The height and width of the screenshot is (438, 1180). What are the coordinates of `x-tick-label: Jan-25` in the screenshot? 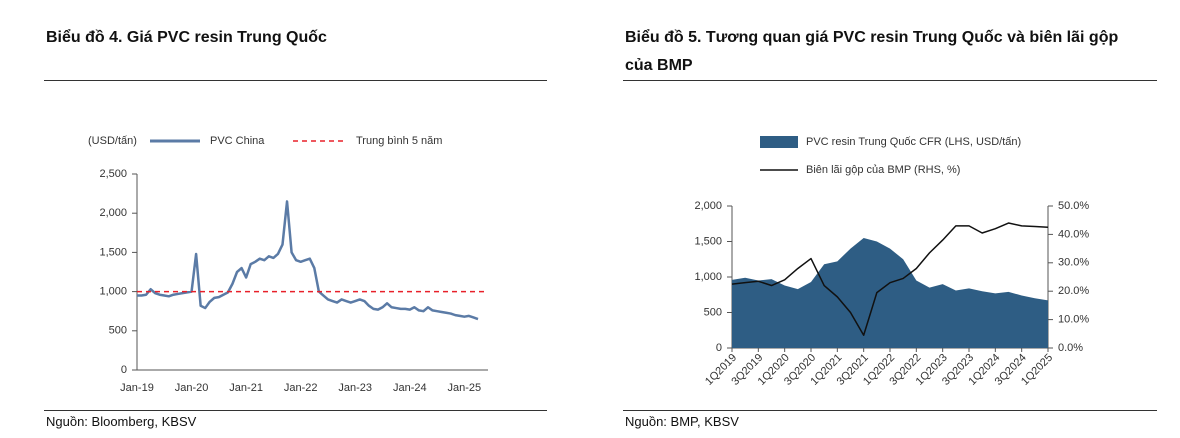 It's located at (465, 388).